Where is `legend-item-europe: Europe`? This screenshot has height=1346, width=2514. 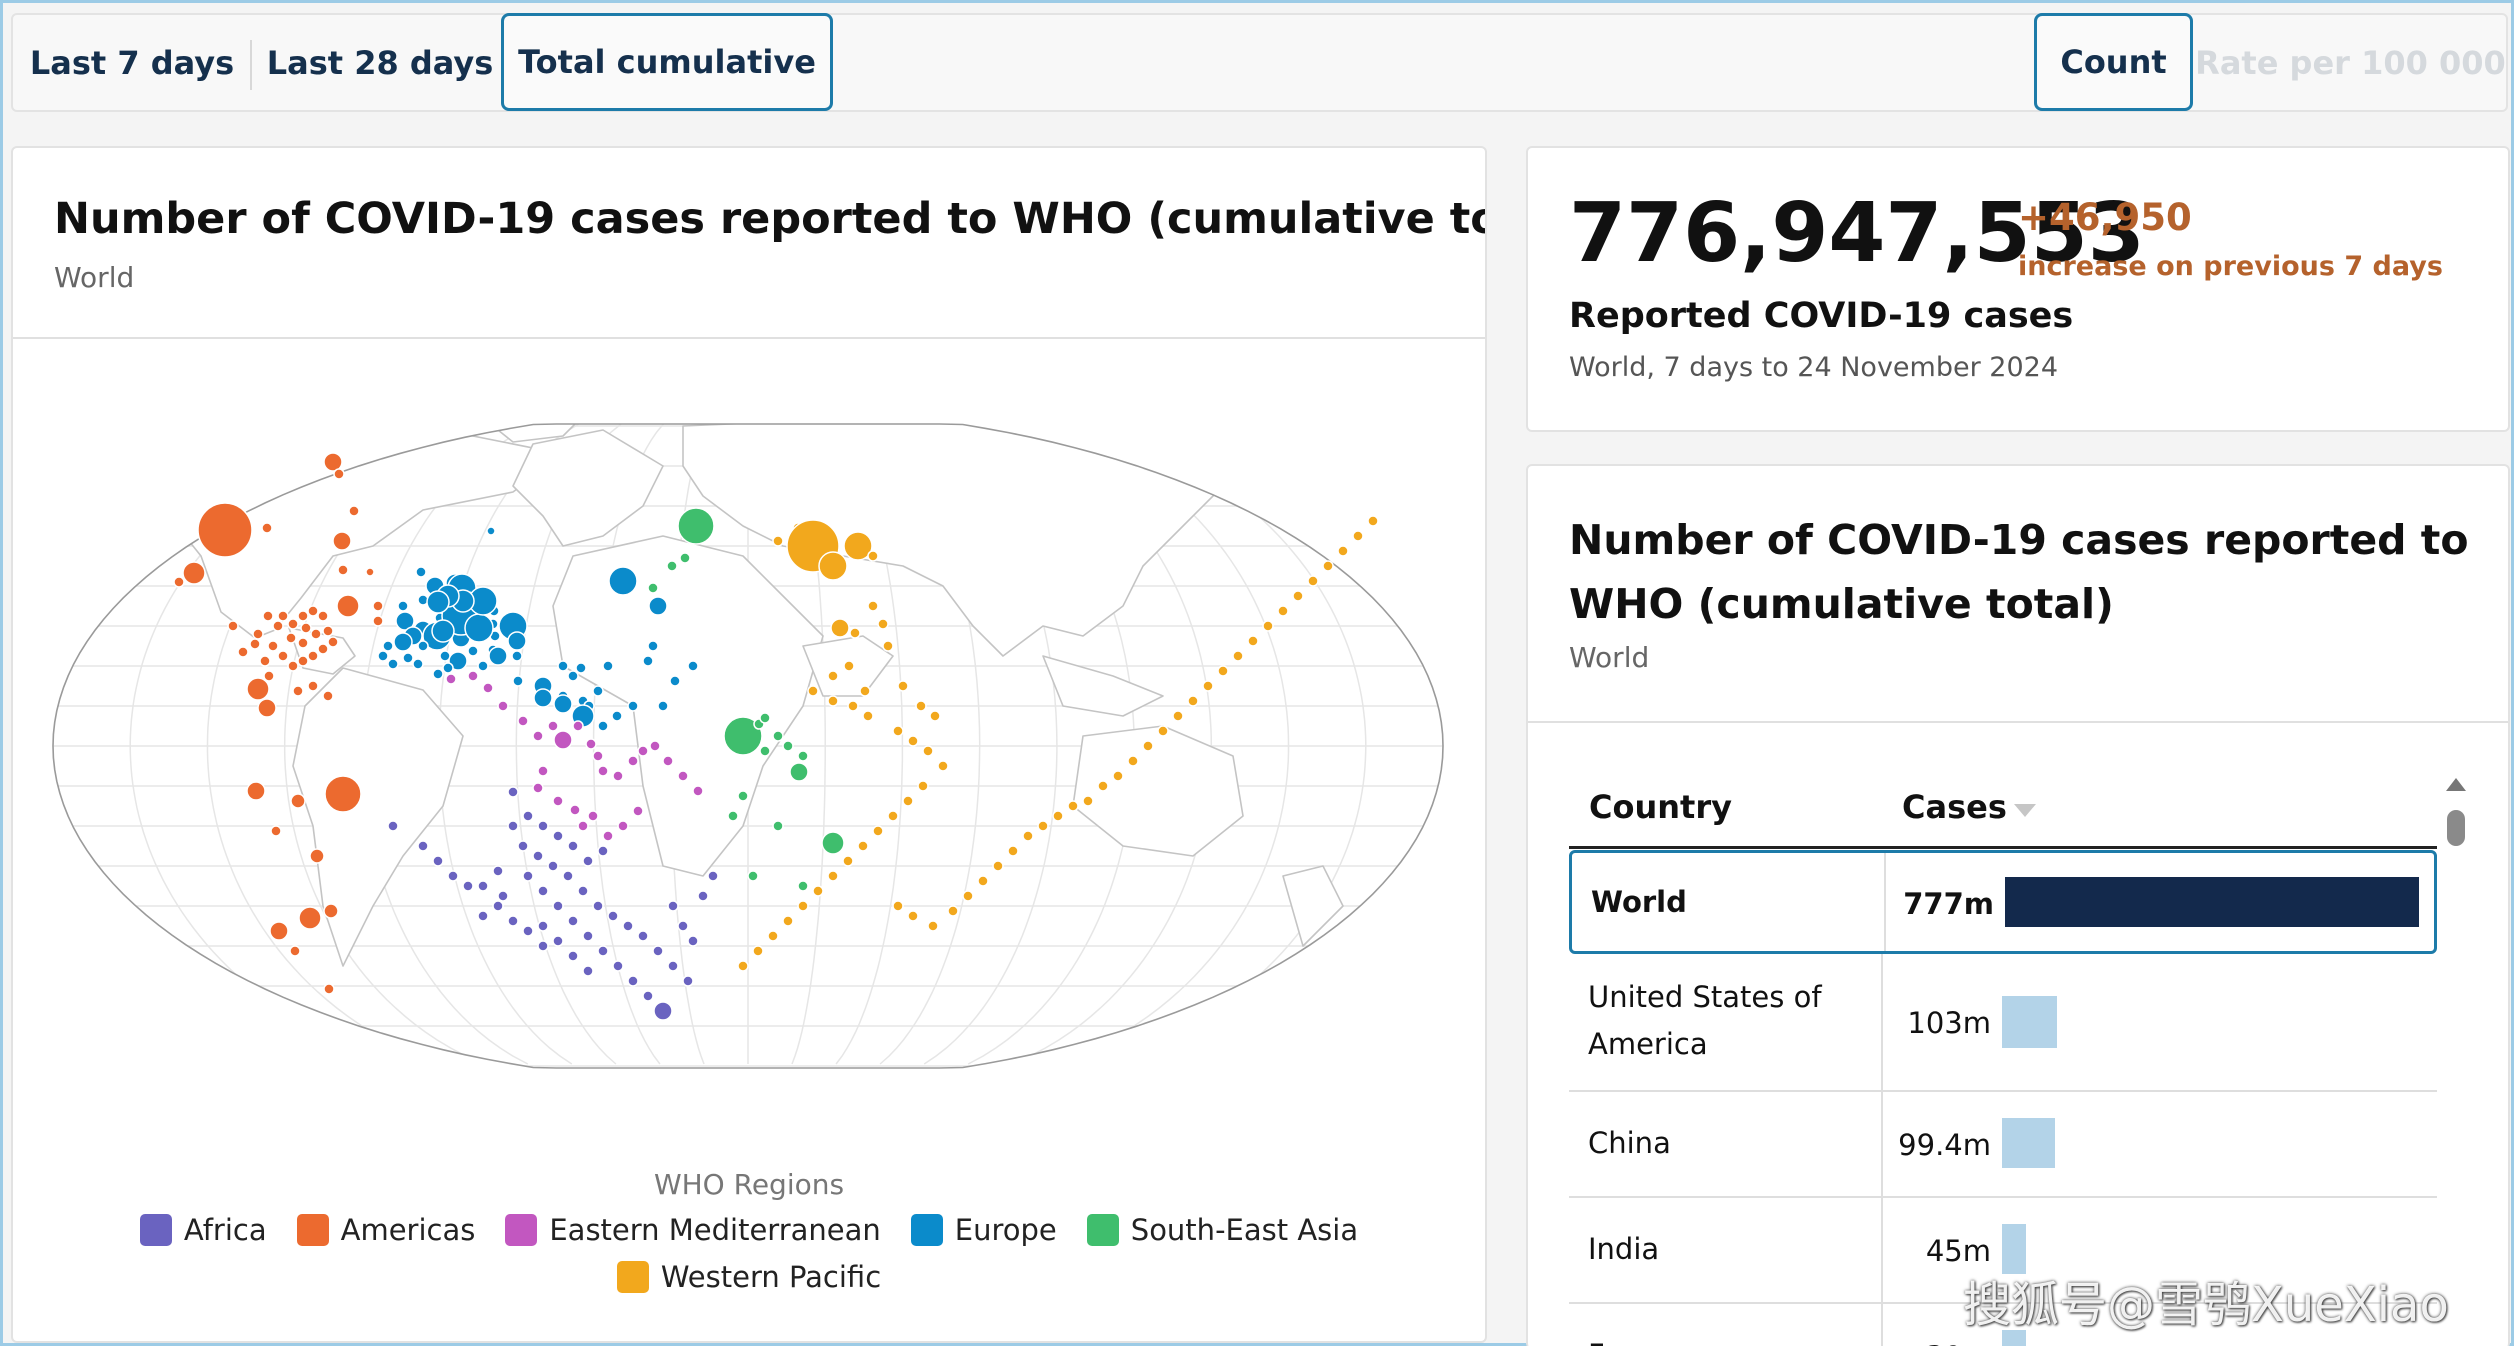
legend-item-europe: Europe is located at coordinates (983, 1230).